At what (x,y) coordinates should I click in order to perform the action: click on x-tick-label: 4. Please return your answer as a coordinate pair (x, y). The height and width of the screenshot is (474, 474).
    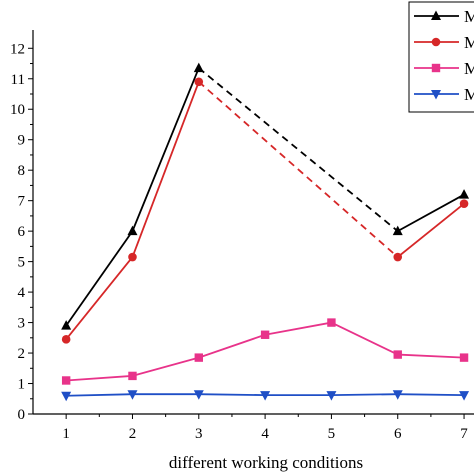
    Looking at the image, I should click on (265, 434).